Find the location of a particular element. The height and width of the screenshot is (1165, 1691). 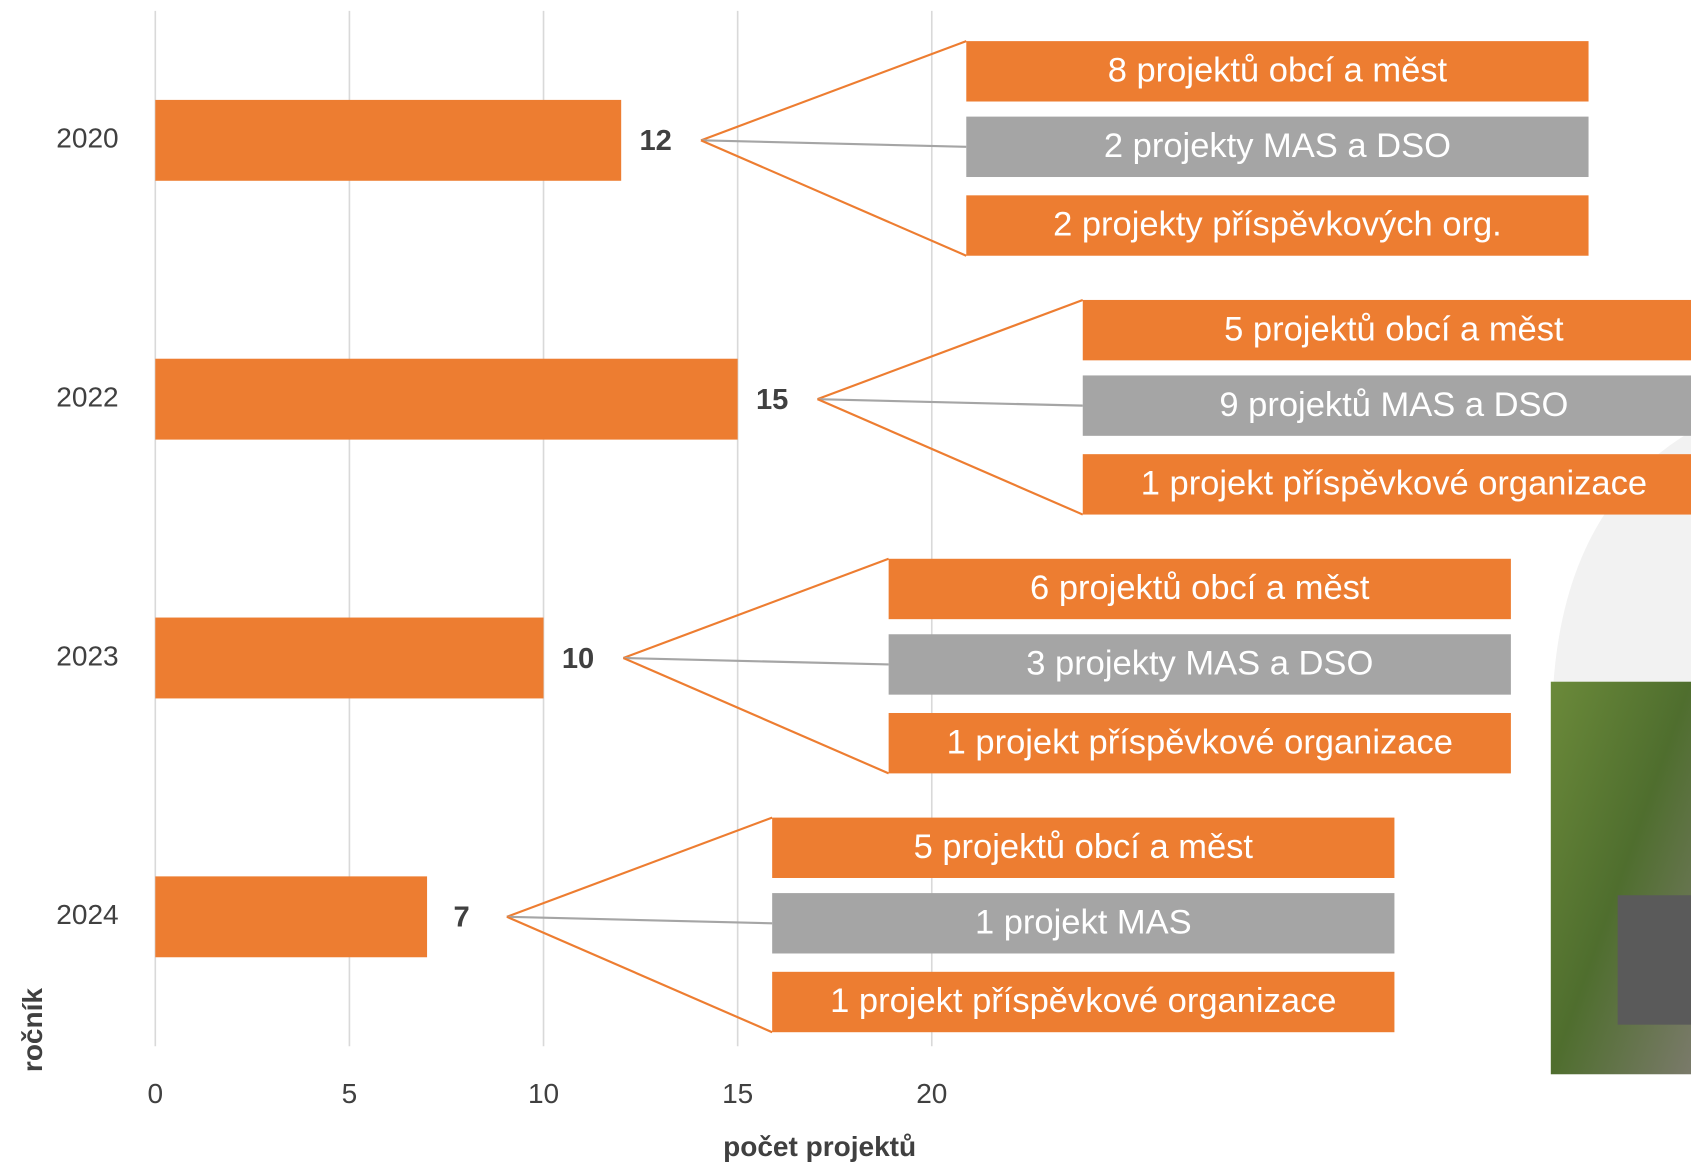

breakdown-label: 8 projektů obcí a měst is located at coordinates (1278, 71).